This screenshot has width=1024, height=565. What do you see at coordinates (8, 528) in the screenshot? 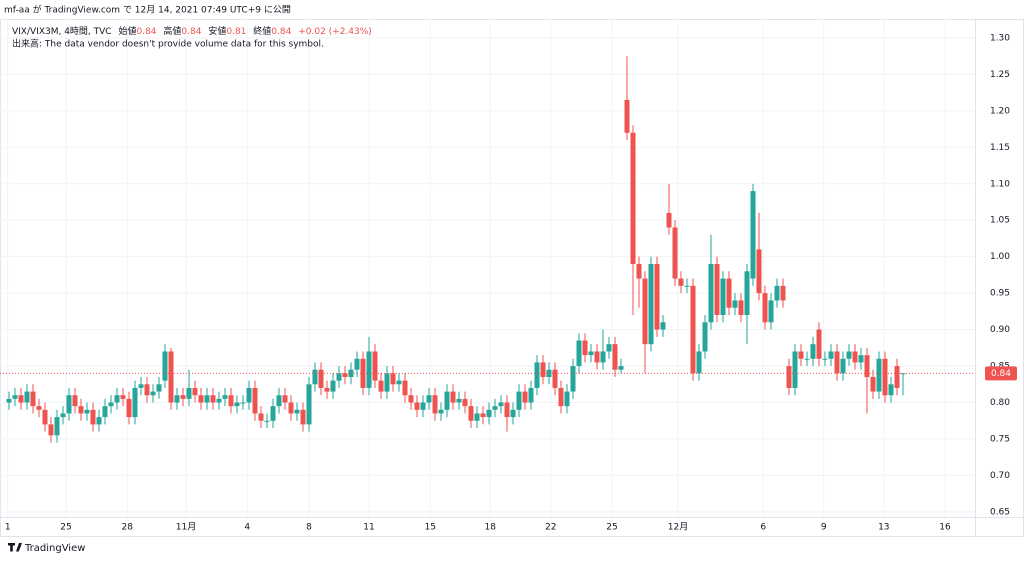
I see `x-tick-label: 1` at bounding box center [8, 528].